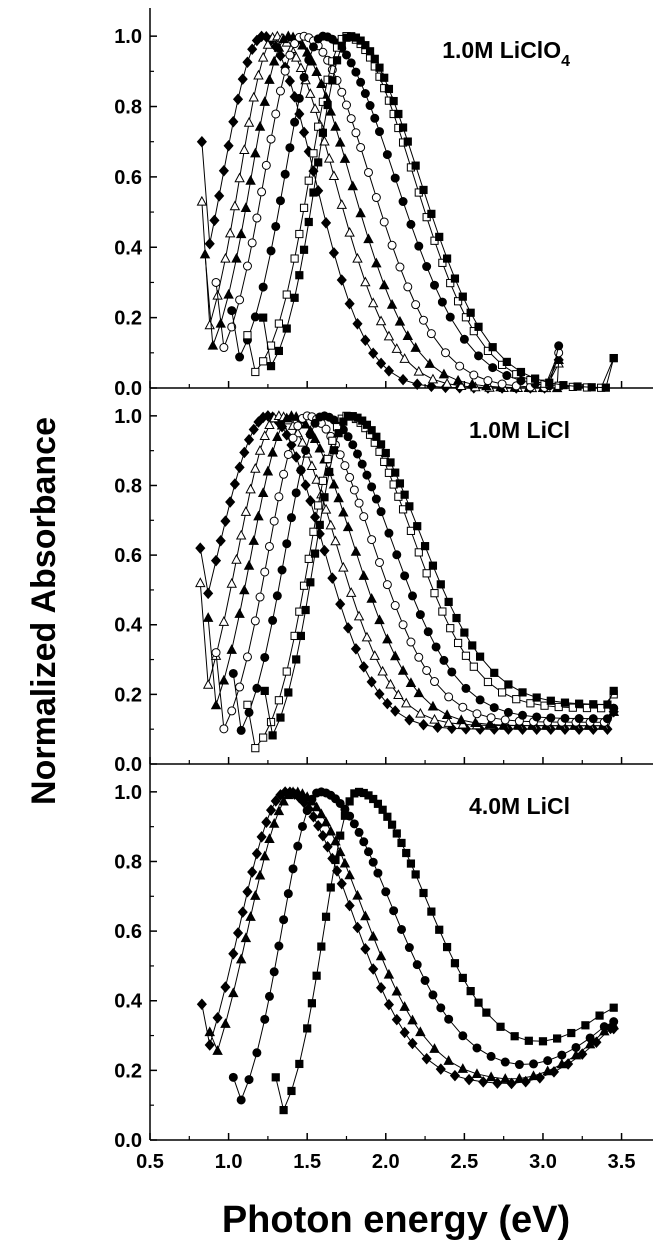  Describe the element at coordinates (386, 1162) in the screenshot. I see `x-tick-label: 2.0` at that location.